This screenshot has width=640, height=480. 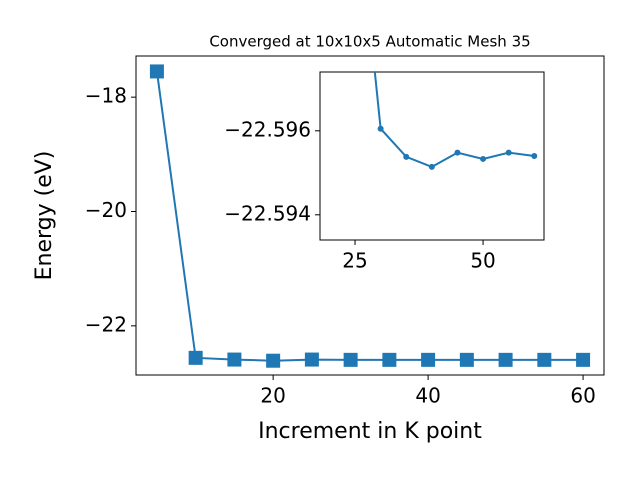 What do you see at coordinates (482, 261) in the screenshot?
I see `x-tick-label: 50` at bounding box center [482, 261].